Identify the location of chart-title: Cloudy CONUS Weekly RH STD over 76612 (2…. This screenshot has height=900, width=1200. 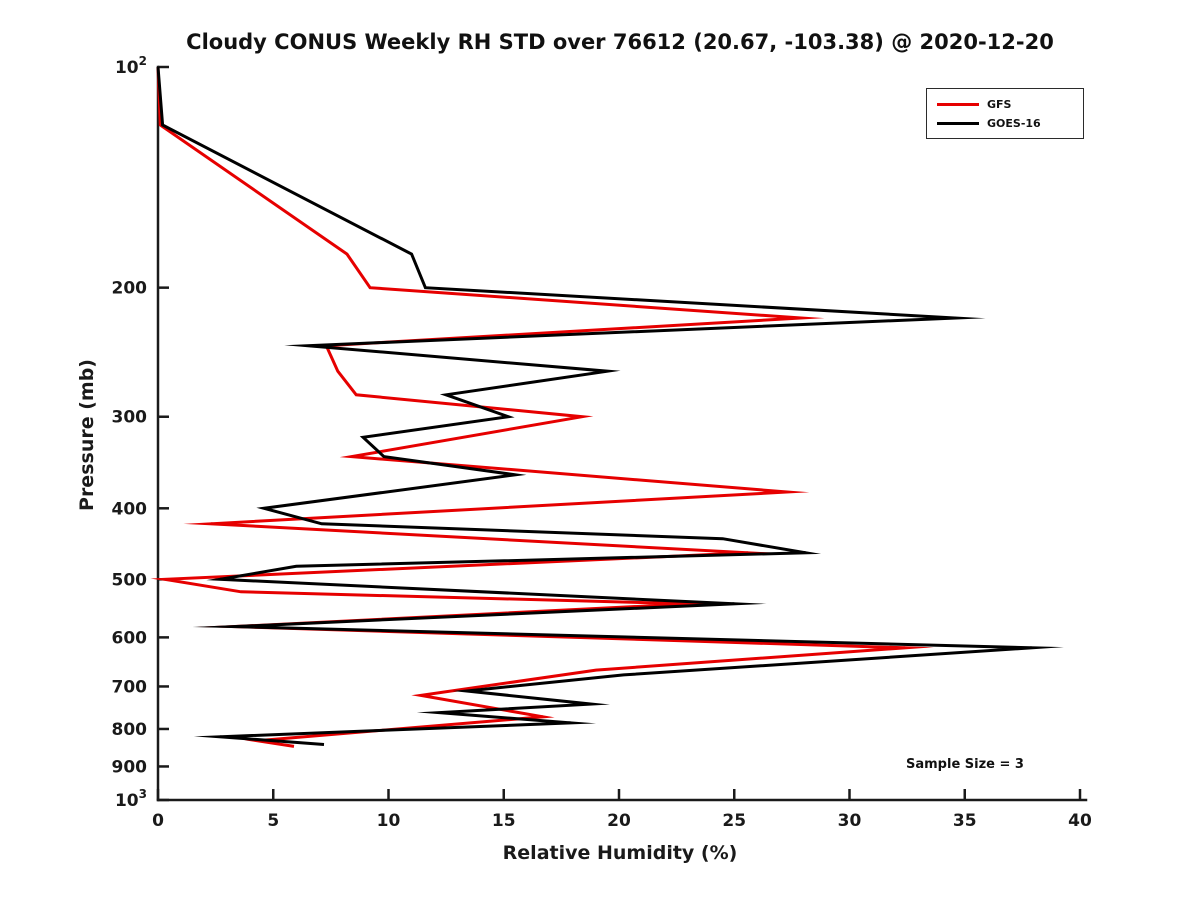
(620, 42).